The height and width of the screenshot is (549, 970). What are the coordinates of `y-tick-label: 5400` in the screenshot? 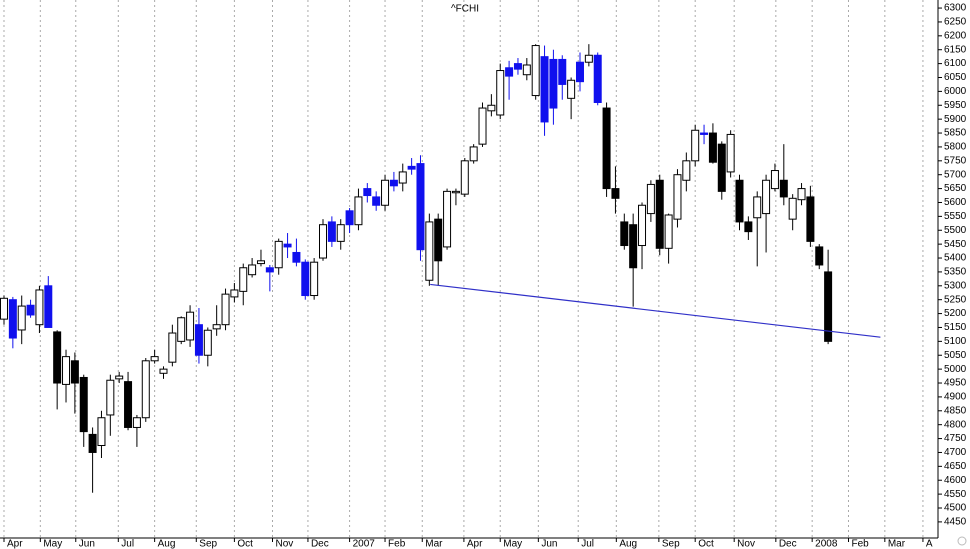 It's located at (955, 258).